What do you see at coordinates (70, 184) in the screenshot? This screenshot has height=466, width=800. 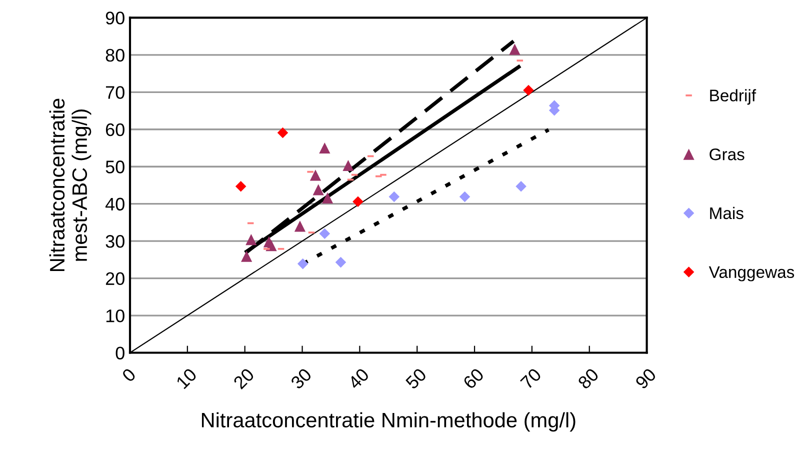 I see `y-axis-title: Nitraatconcentratie mest-ABC (mg/l)` at bounding box center [70, 184].